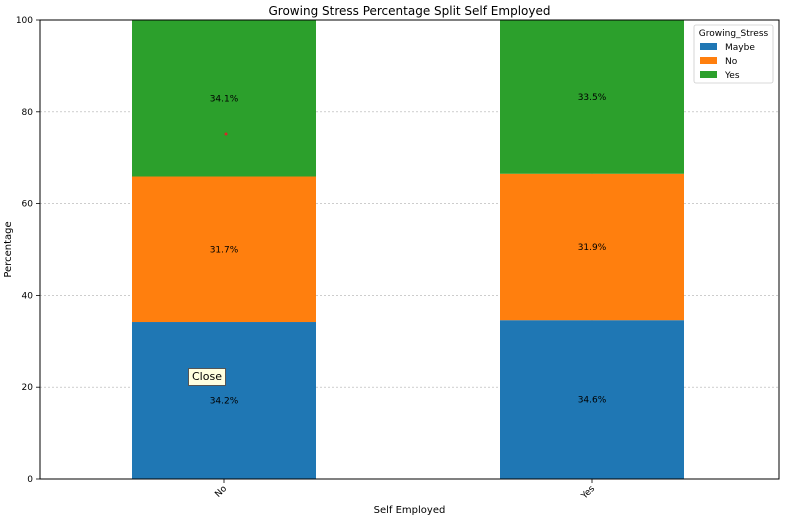 The image size is (792, 521). What do you see at coordinates (708, 46) in the screenshot?
I see `legend-swatch-maybe` at bounding box center [708, 46].